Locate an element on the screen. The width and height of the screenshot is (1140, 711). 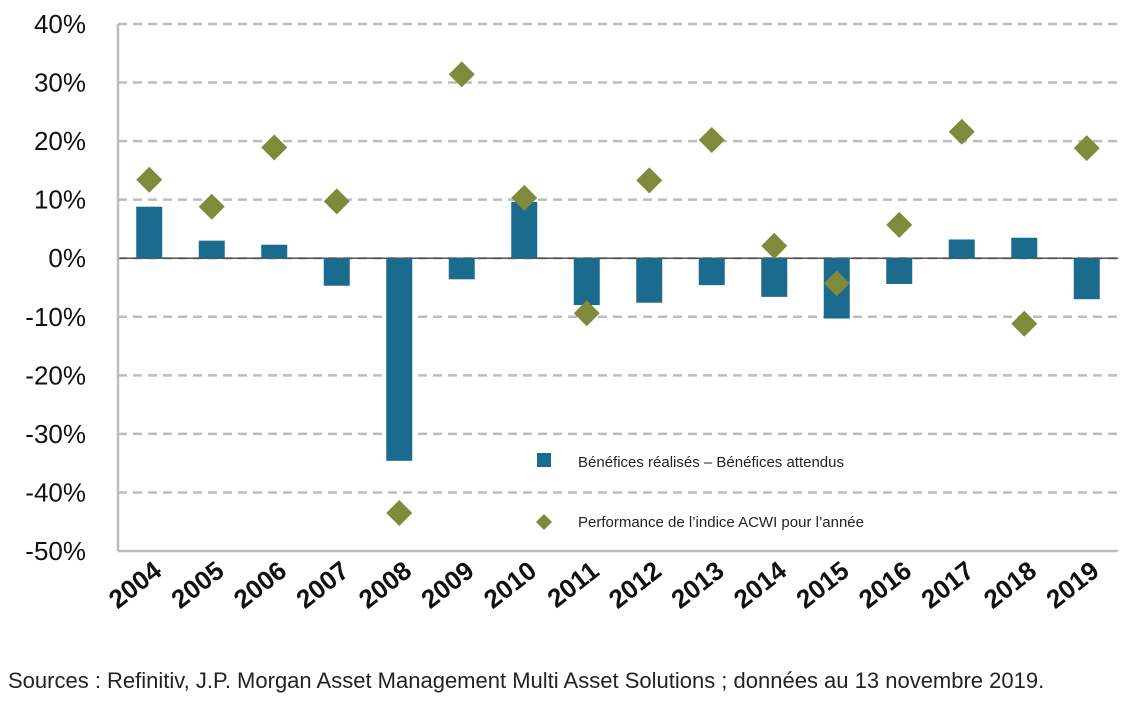
x-tick-label: 2017 is located at coordinates (947, 584).